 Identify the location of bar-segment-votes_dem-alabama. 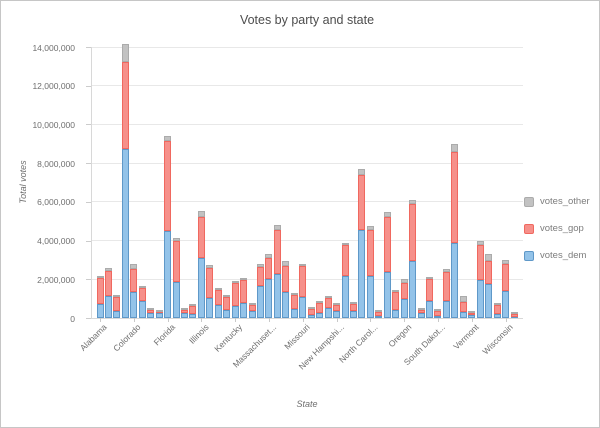
(100, 310).